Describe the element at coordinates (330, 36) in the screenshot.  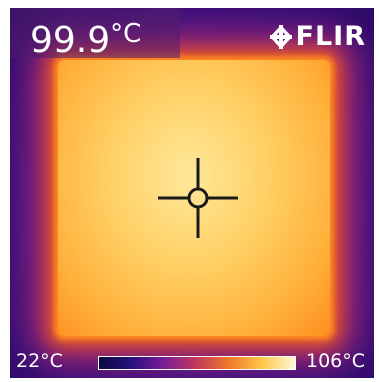
I see `brand-name: FLIR` at that location.